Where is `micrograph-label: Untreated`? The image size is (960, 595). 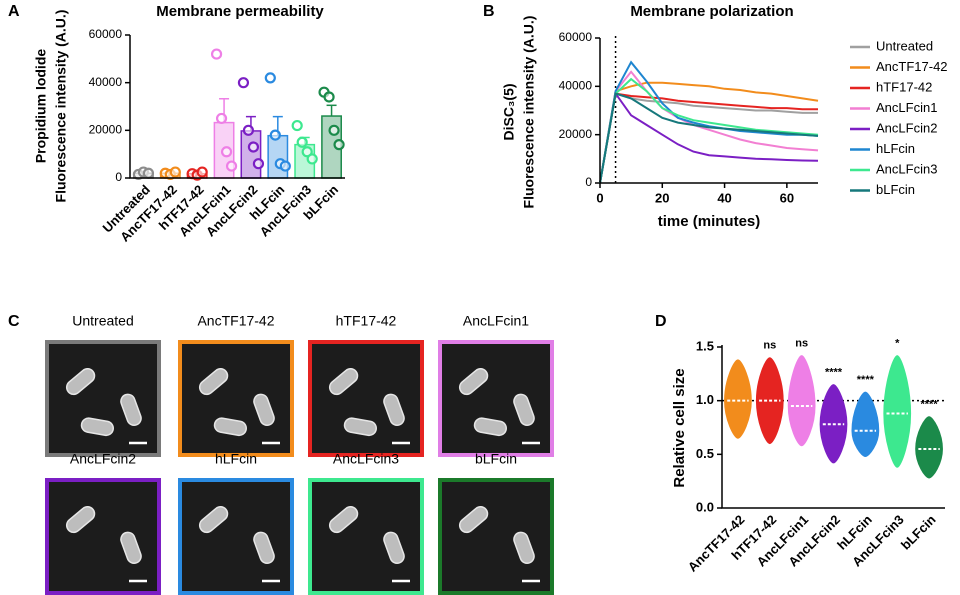
micrograph-label: Untreated is located at coordinates (102, 321).